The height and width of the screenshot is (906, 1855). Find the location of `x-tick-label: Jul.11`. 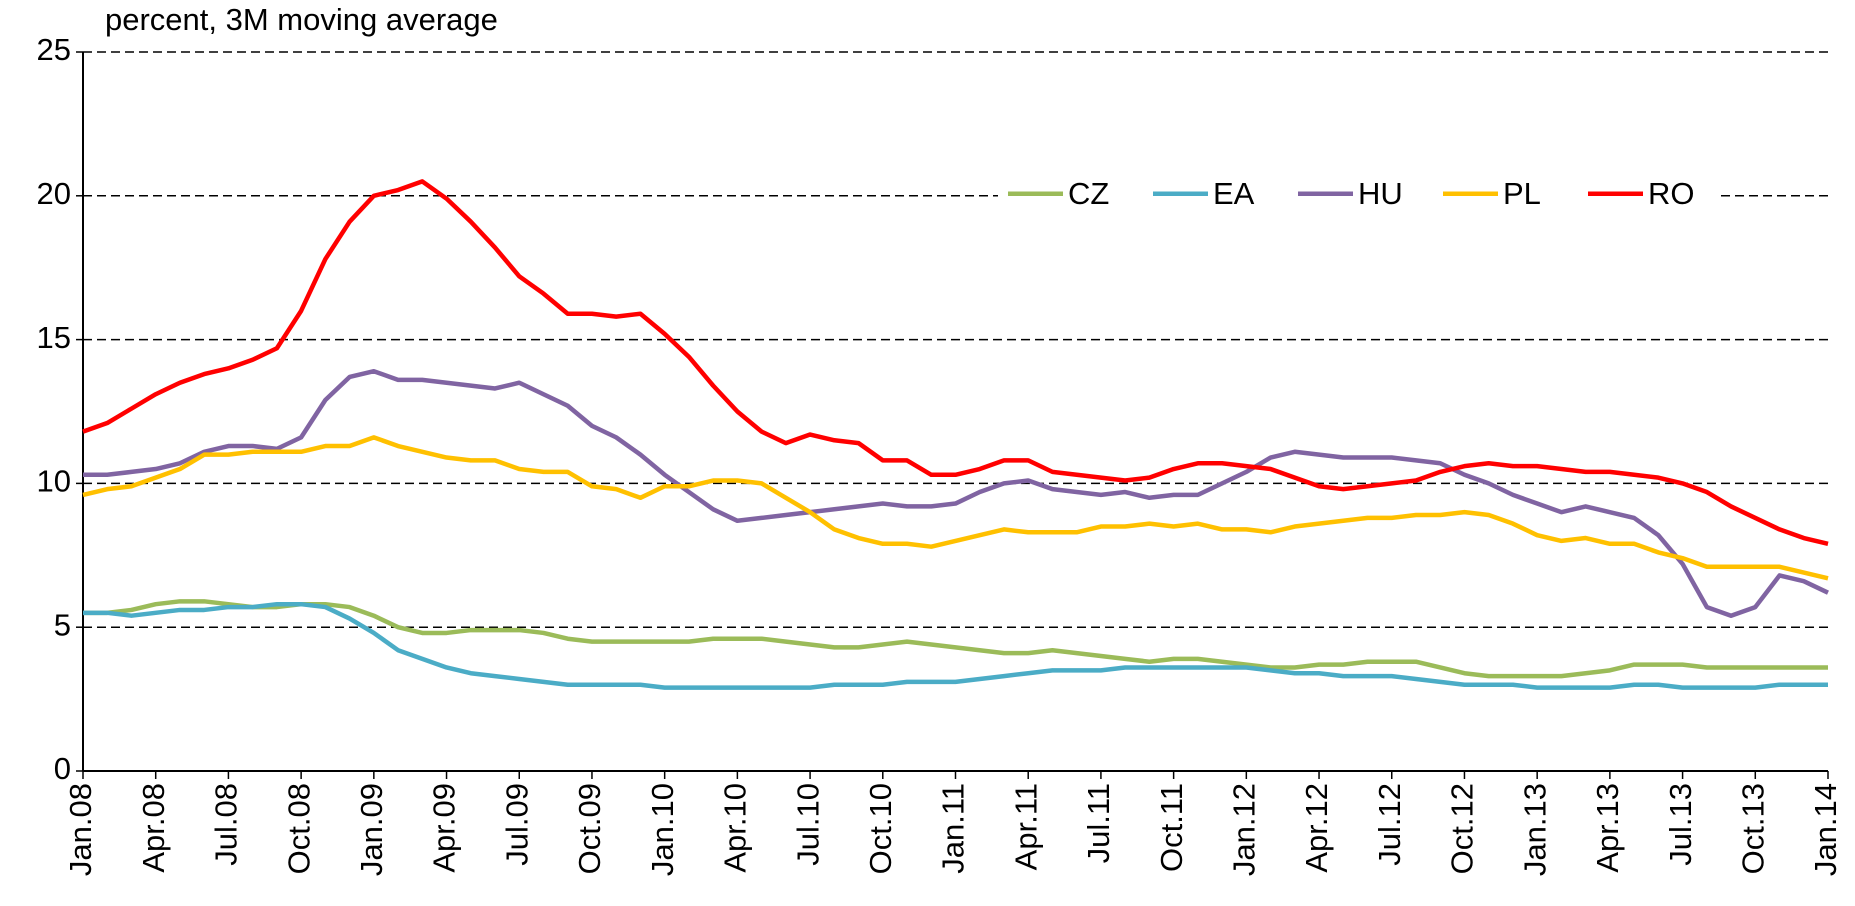

x-tick-label: Jul.11 is located at coordinates (1098, 823).